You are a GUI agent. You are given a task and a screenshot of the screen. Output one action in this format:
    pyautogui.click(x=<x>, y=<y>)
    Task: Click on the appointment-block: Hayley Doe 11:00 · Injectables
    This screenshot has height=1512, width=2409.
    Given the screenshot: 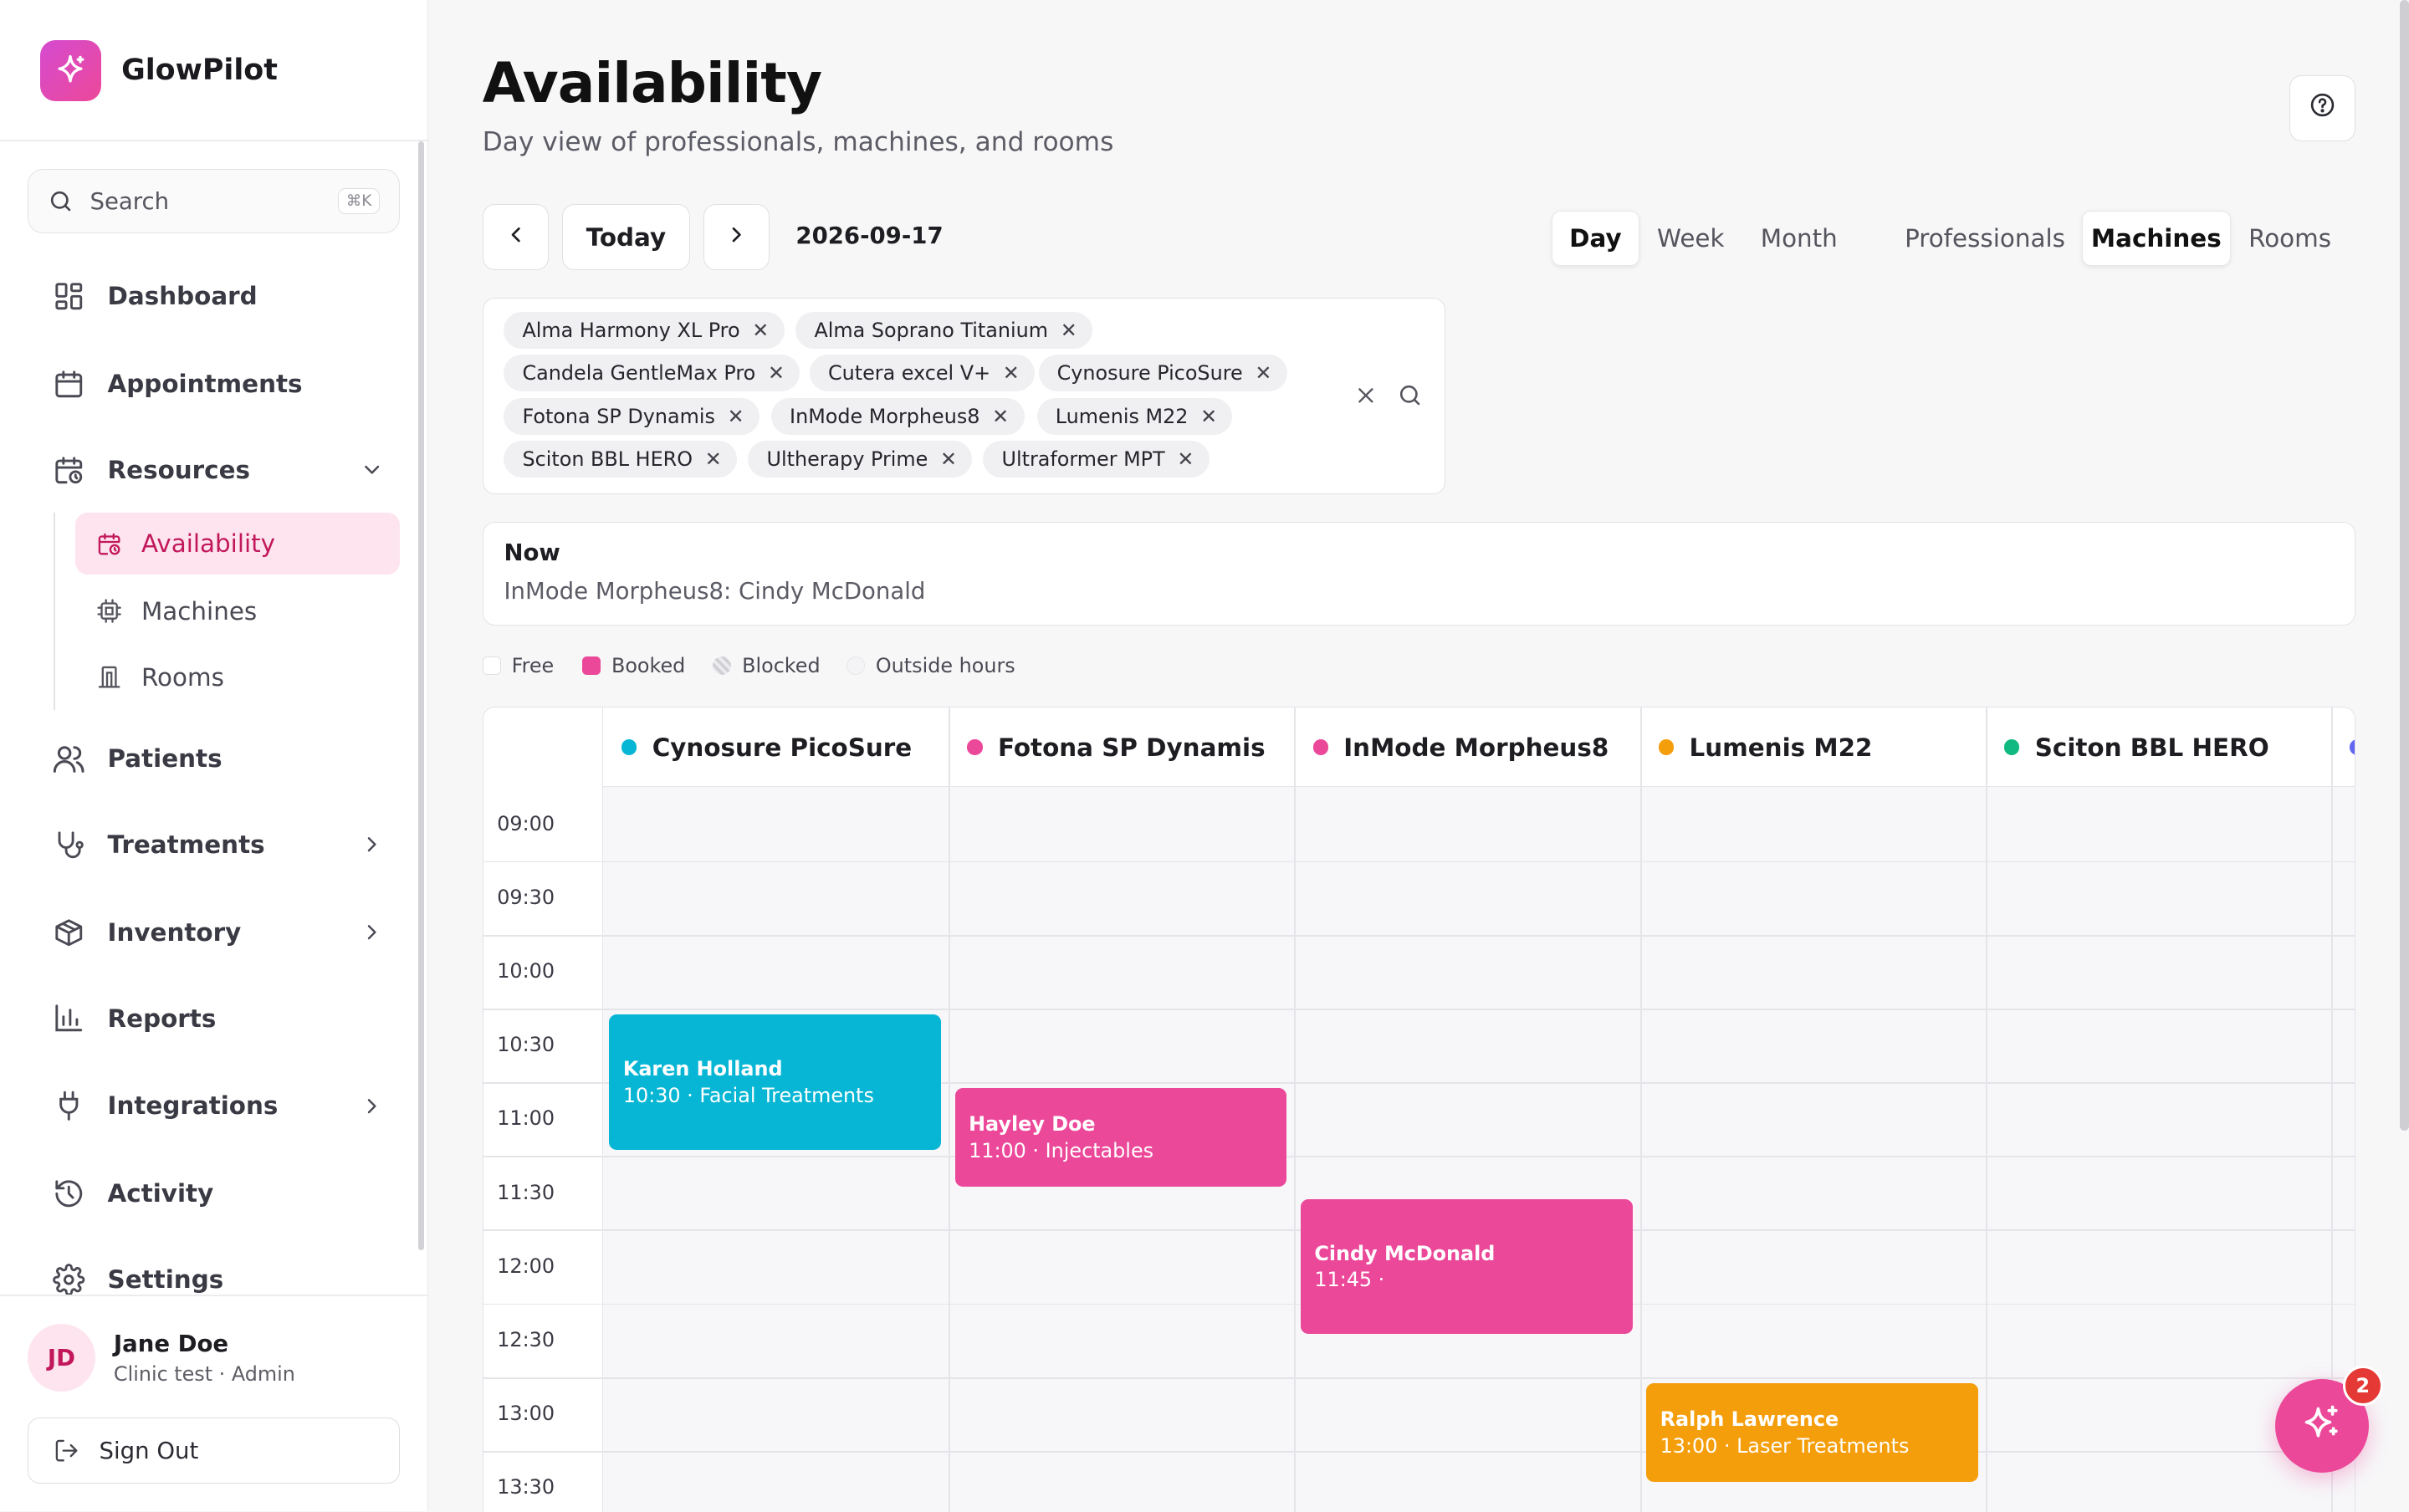 What is the action you would take?
    pyautogui.click(x=1120, y=1137)
    